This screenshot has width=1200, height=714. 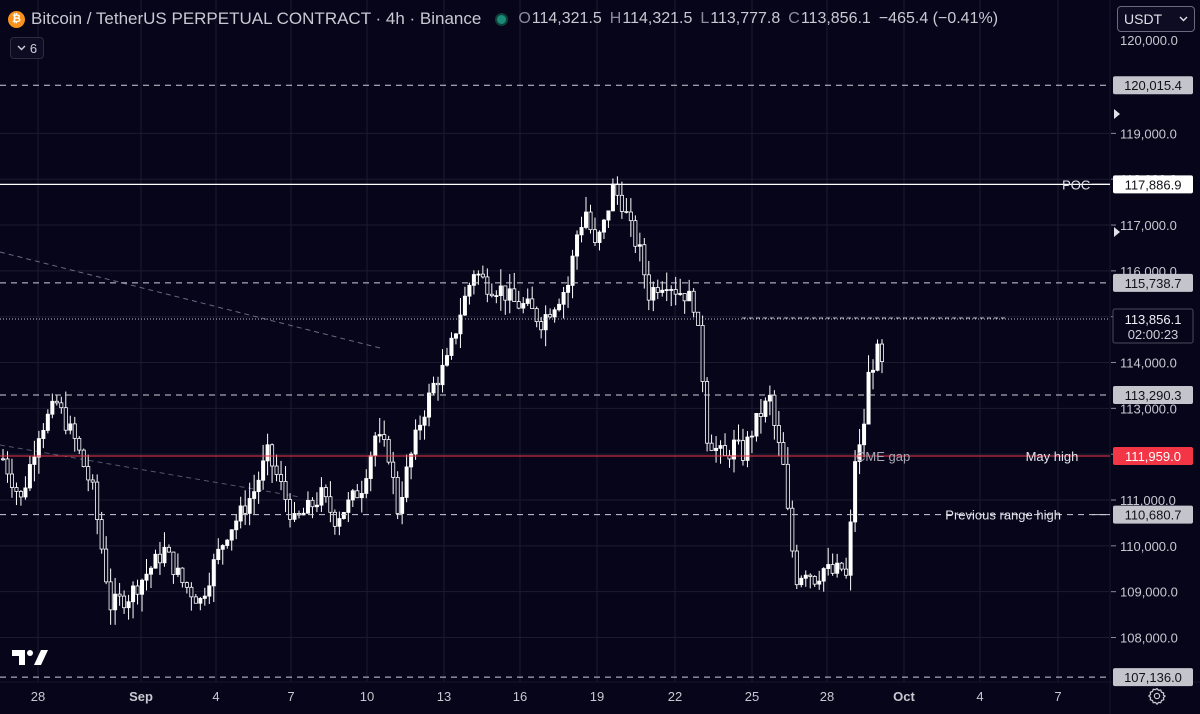 What do you see at coordinates (1148, 546) in the screenshot?
I see `price-axis-label: 110,000.0` at bounding box center [1148, 546].